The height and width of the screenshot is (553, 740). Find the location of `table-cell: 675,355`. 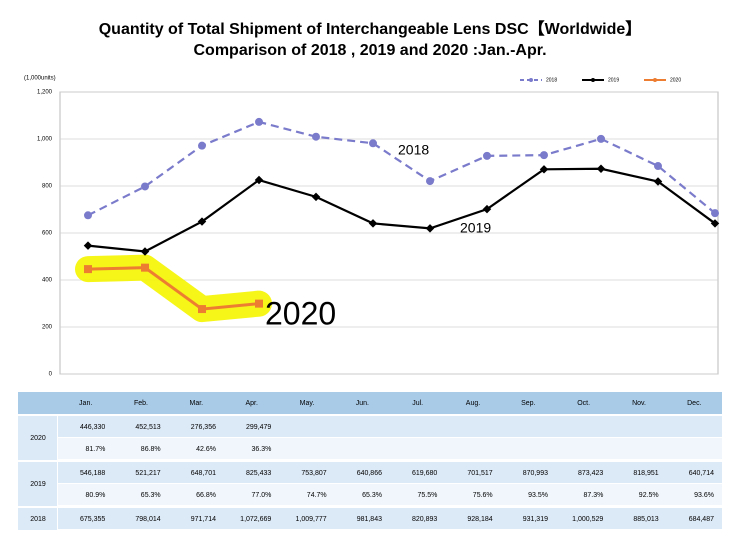

table-cell: 675,355 is located at coordinates (92, 519).